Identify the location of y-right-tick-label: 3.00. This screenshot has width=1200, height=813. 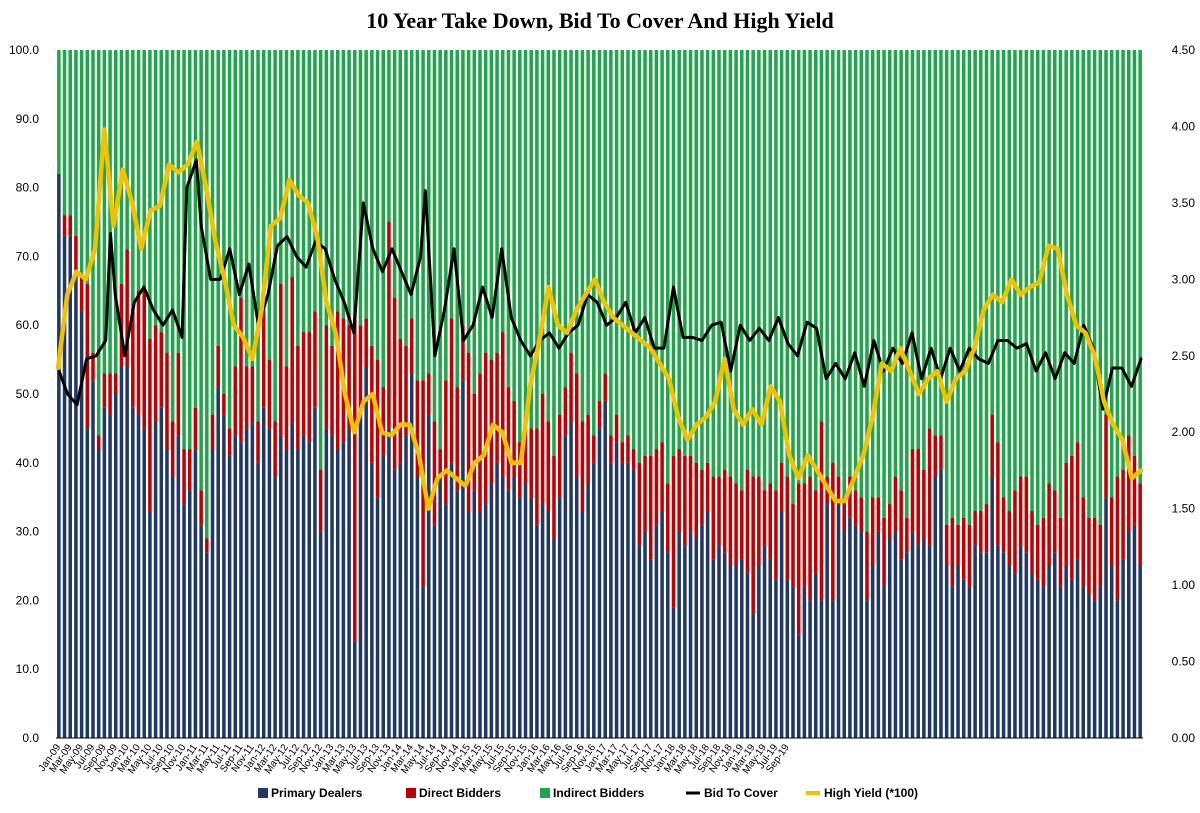
(1184, 279).